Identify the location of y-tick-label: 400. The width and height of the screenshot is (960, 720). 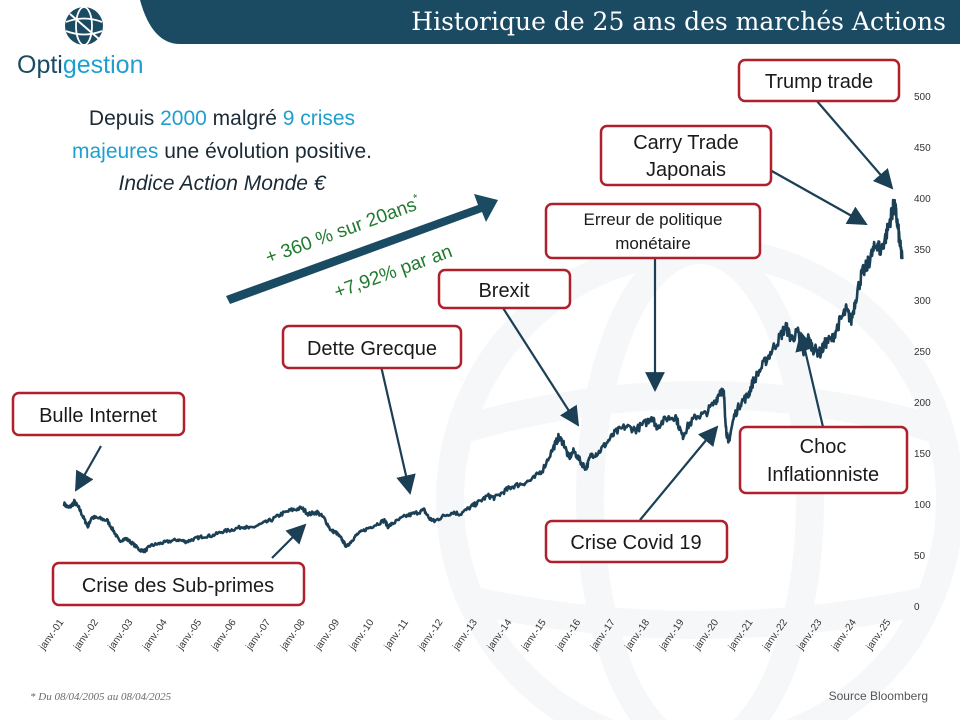
(922, 199).